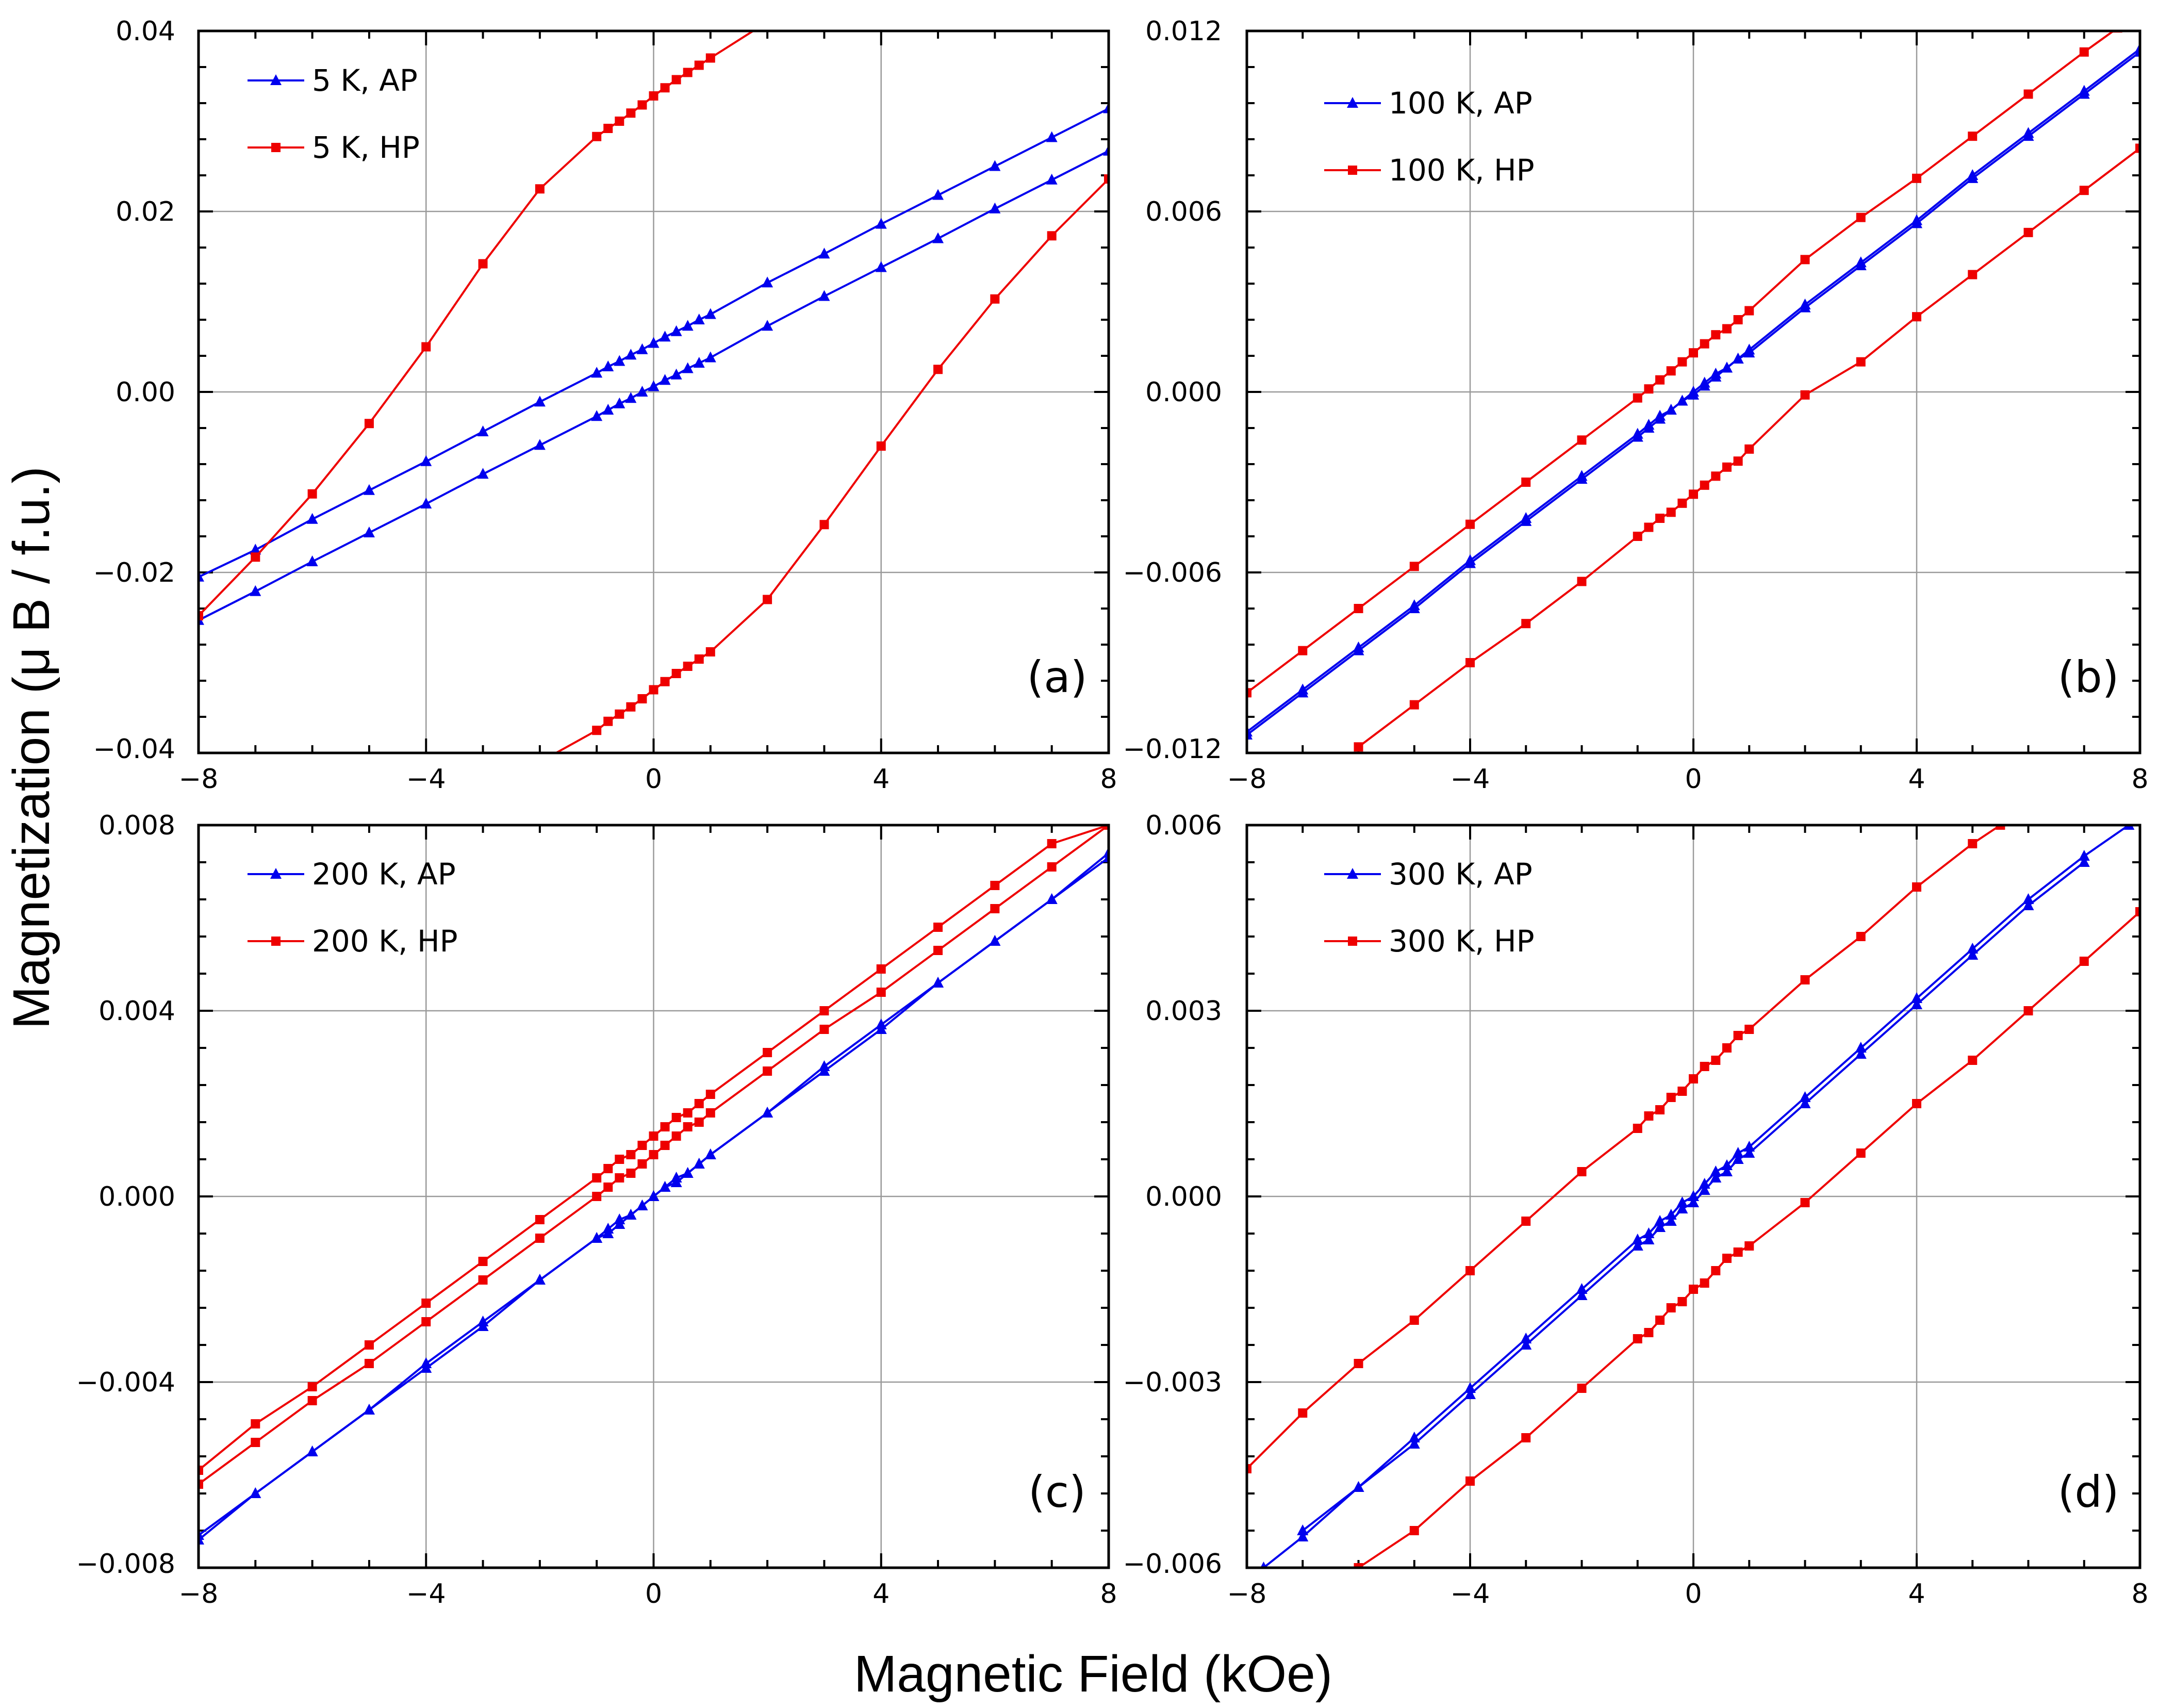 The width and height of the screenshot is (2158, 1708). What do you see at coordinates (366, 147) in the screenshot?
I see `legend-label: 5 K, HP` at bounding box center [366, 147].